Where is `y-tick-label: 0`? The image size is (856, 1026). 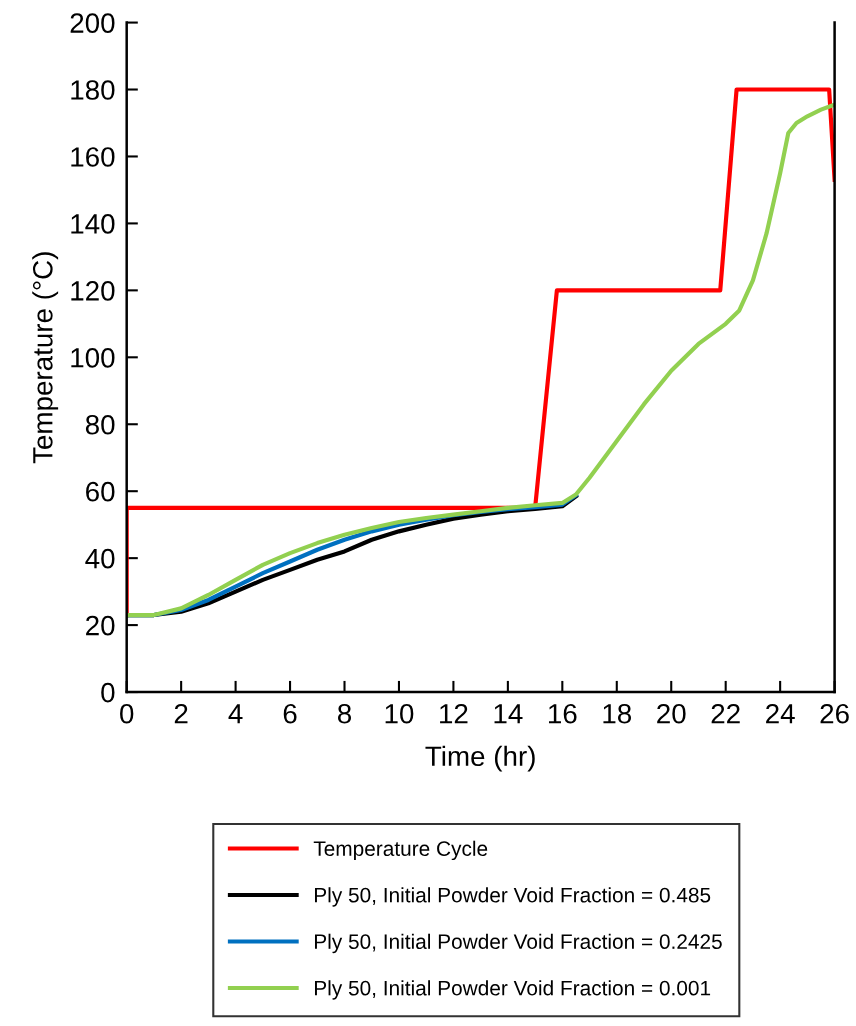 y-tick-label: 0 is located at coordinates (108, 692).